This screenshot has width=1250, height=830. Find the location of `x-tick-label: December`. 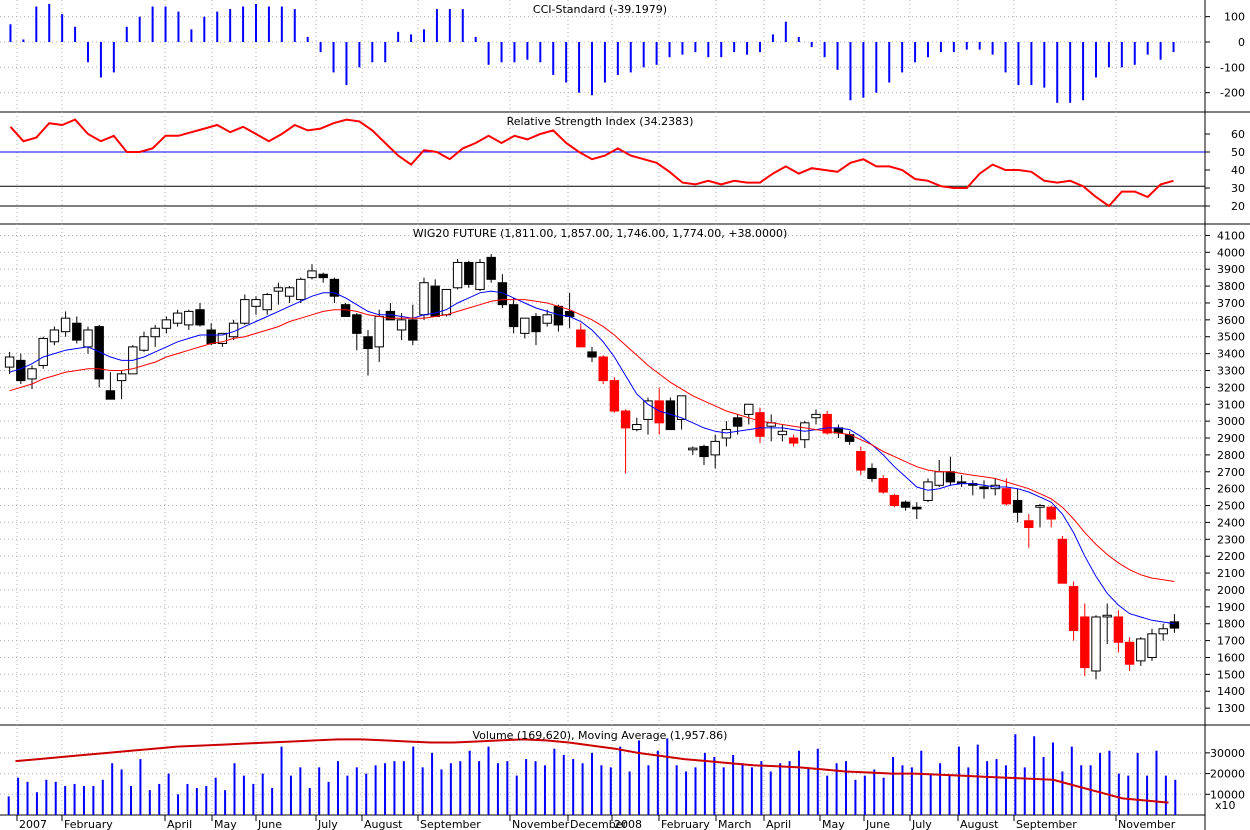

x-tick-label: December is located at coordinates (599, 824).